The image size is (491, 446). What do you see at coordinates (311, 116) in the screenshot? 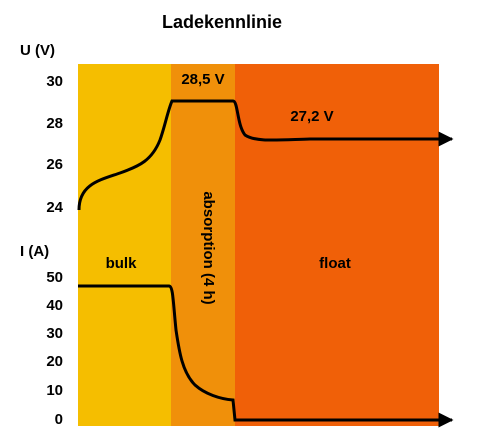
I see `float-voltage-label: 27,2 V` at bounding box center [311, 116].